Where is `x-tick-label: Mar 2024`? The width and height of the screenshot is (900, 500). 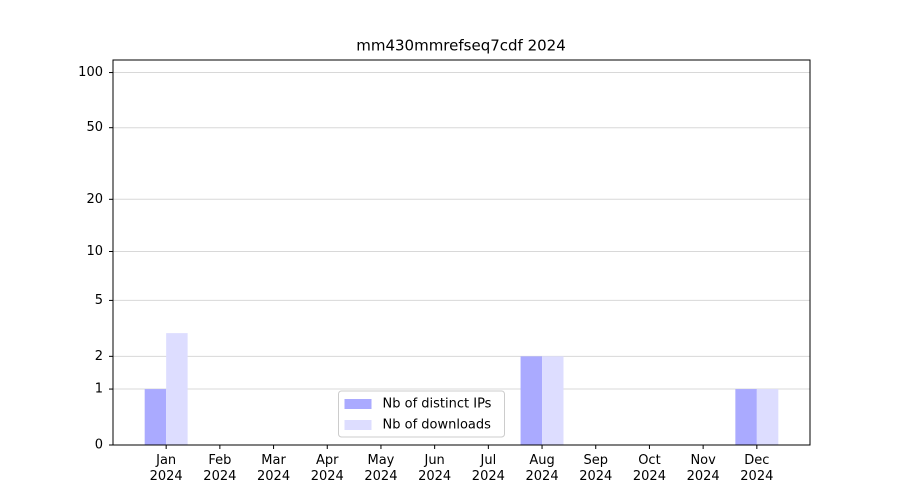
x-tick-label: Mar 2024 is located at coordinates (274, 468).